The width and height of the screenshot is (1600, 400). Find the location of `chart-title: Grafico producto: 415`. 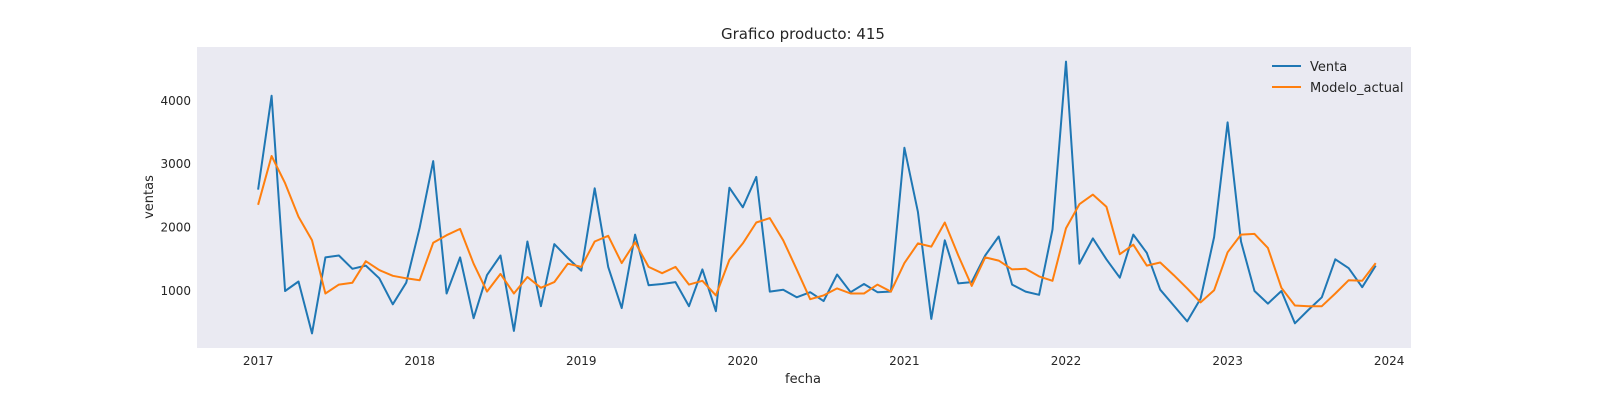

chart-title: Grafico producto: 415 is located at coordinates (803, 34).